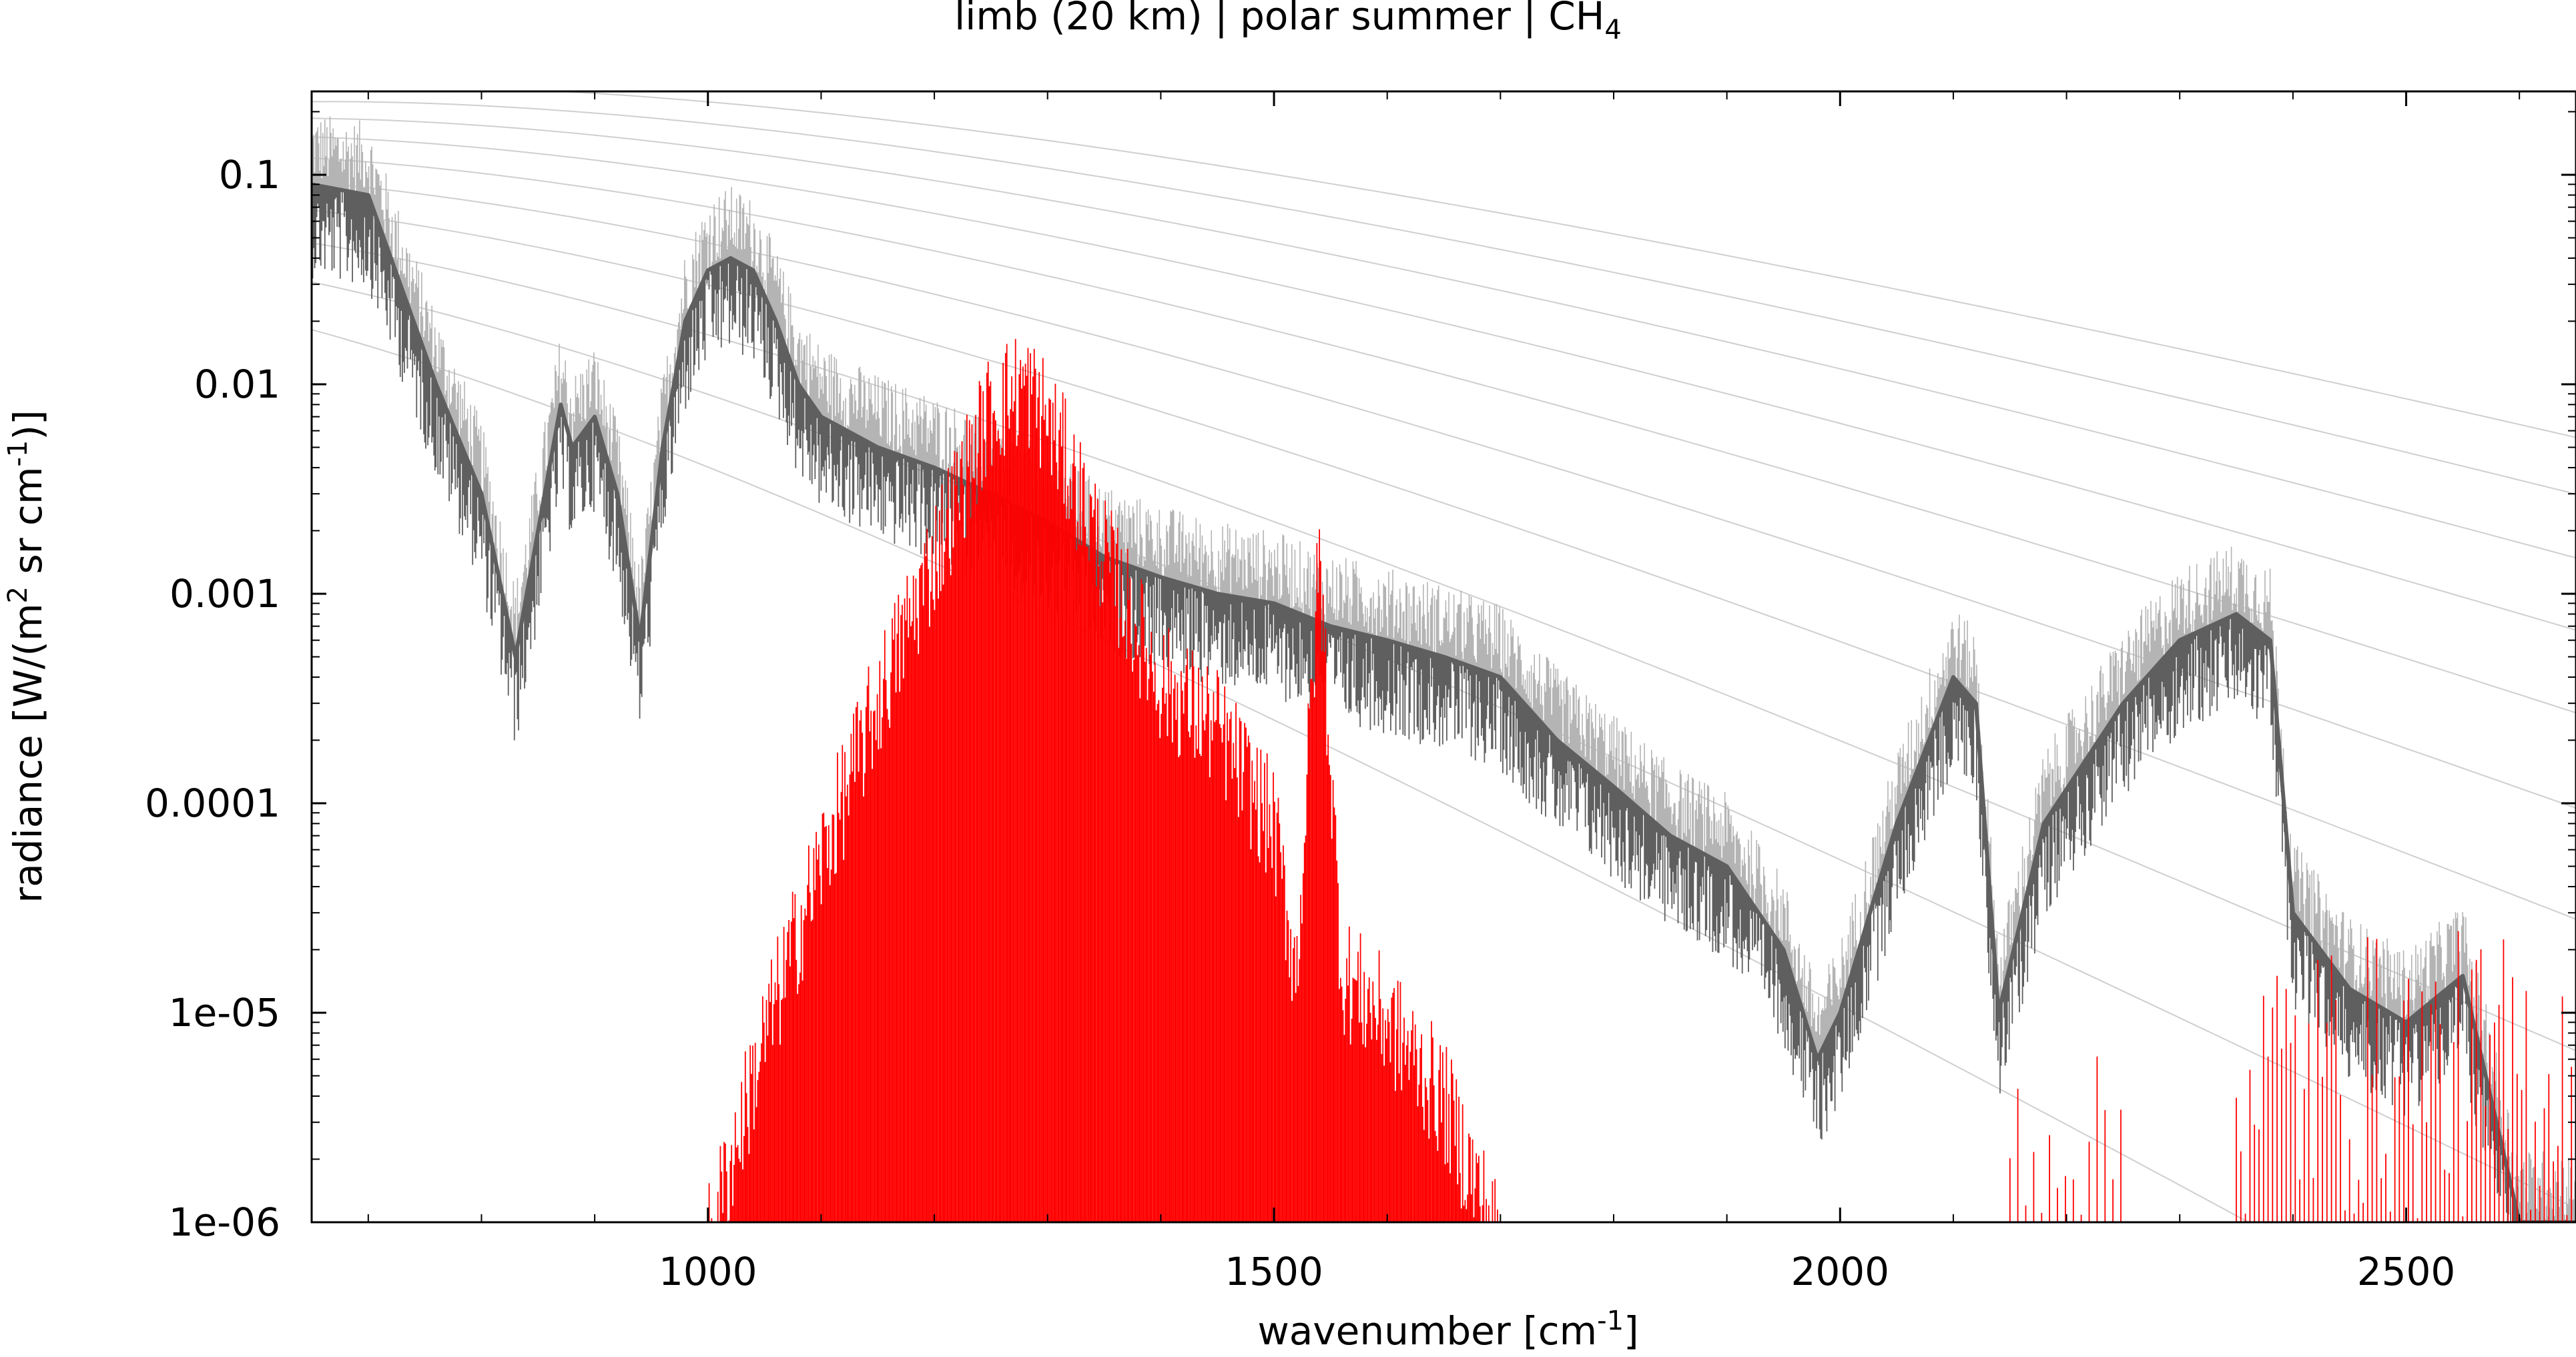 This screenshot has width=2576, height=1357. Describe the element at coordinates (212, 803) in the screenshot. I see `y-tick-label: 0.0001` at that location.